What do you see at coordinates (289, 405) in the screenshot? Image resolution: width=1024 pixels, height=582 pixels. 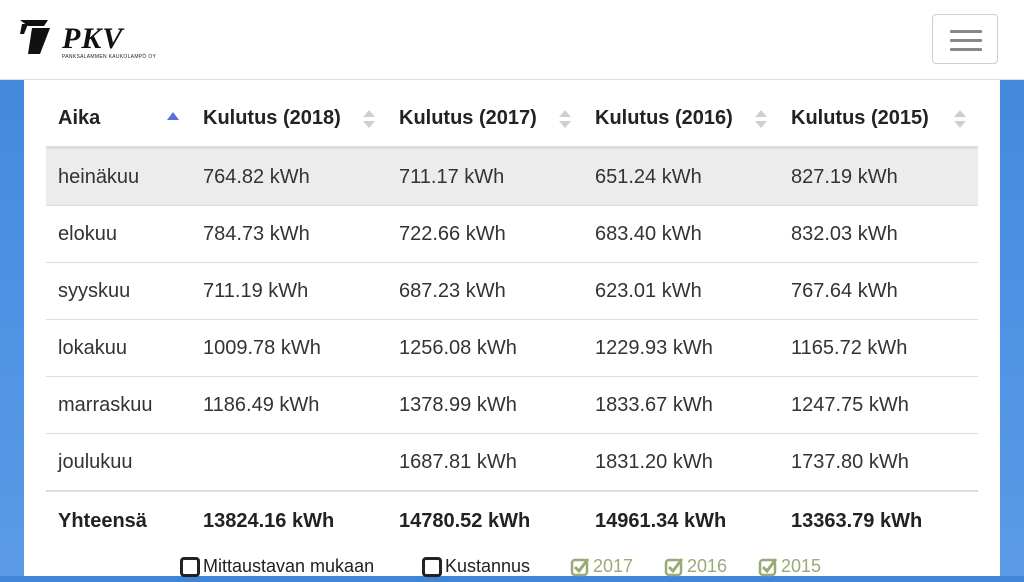 I see `table-cell: 1186.49 kWh` at bounding box center [289, 405].